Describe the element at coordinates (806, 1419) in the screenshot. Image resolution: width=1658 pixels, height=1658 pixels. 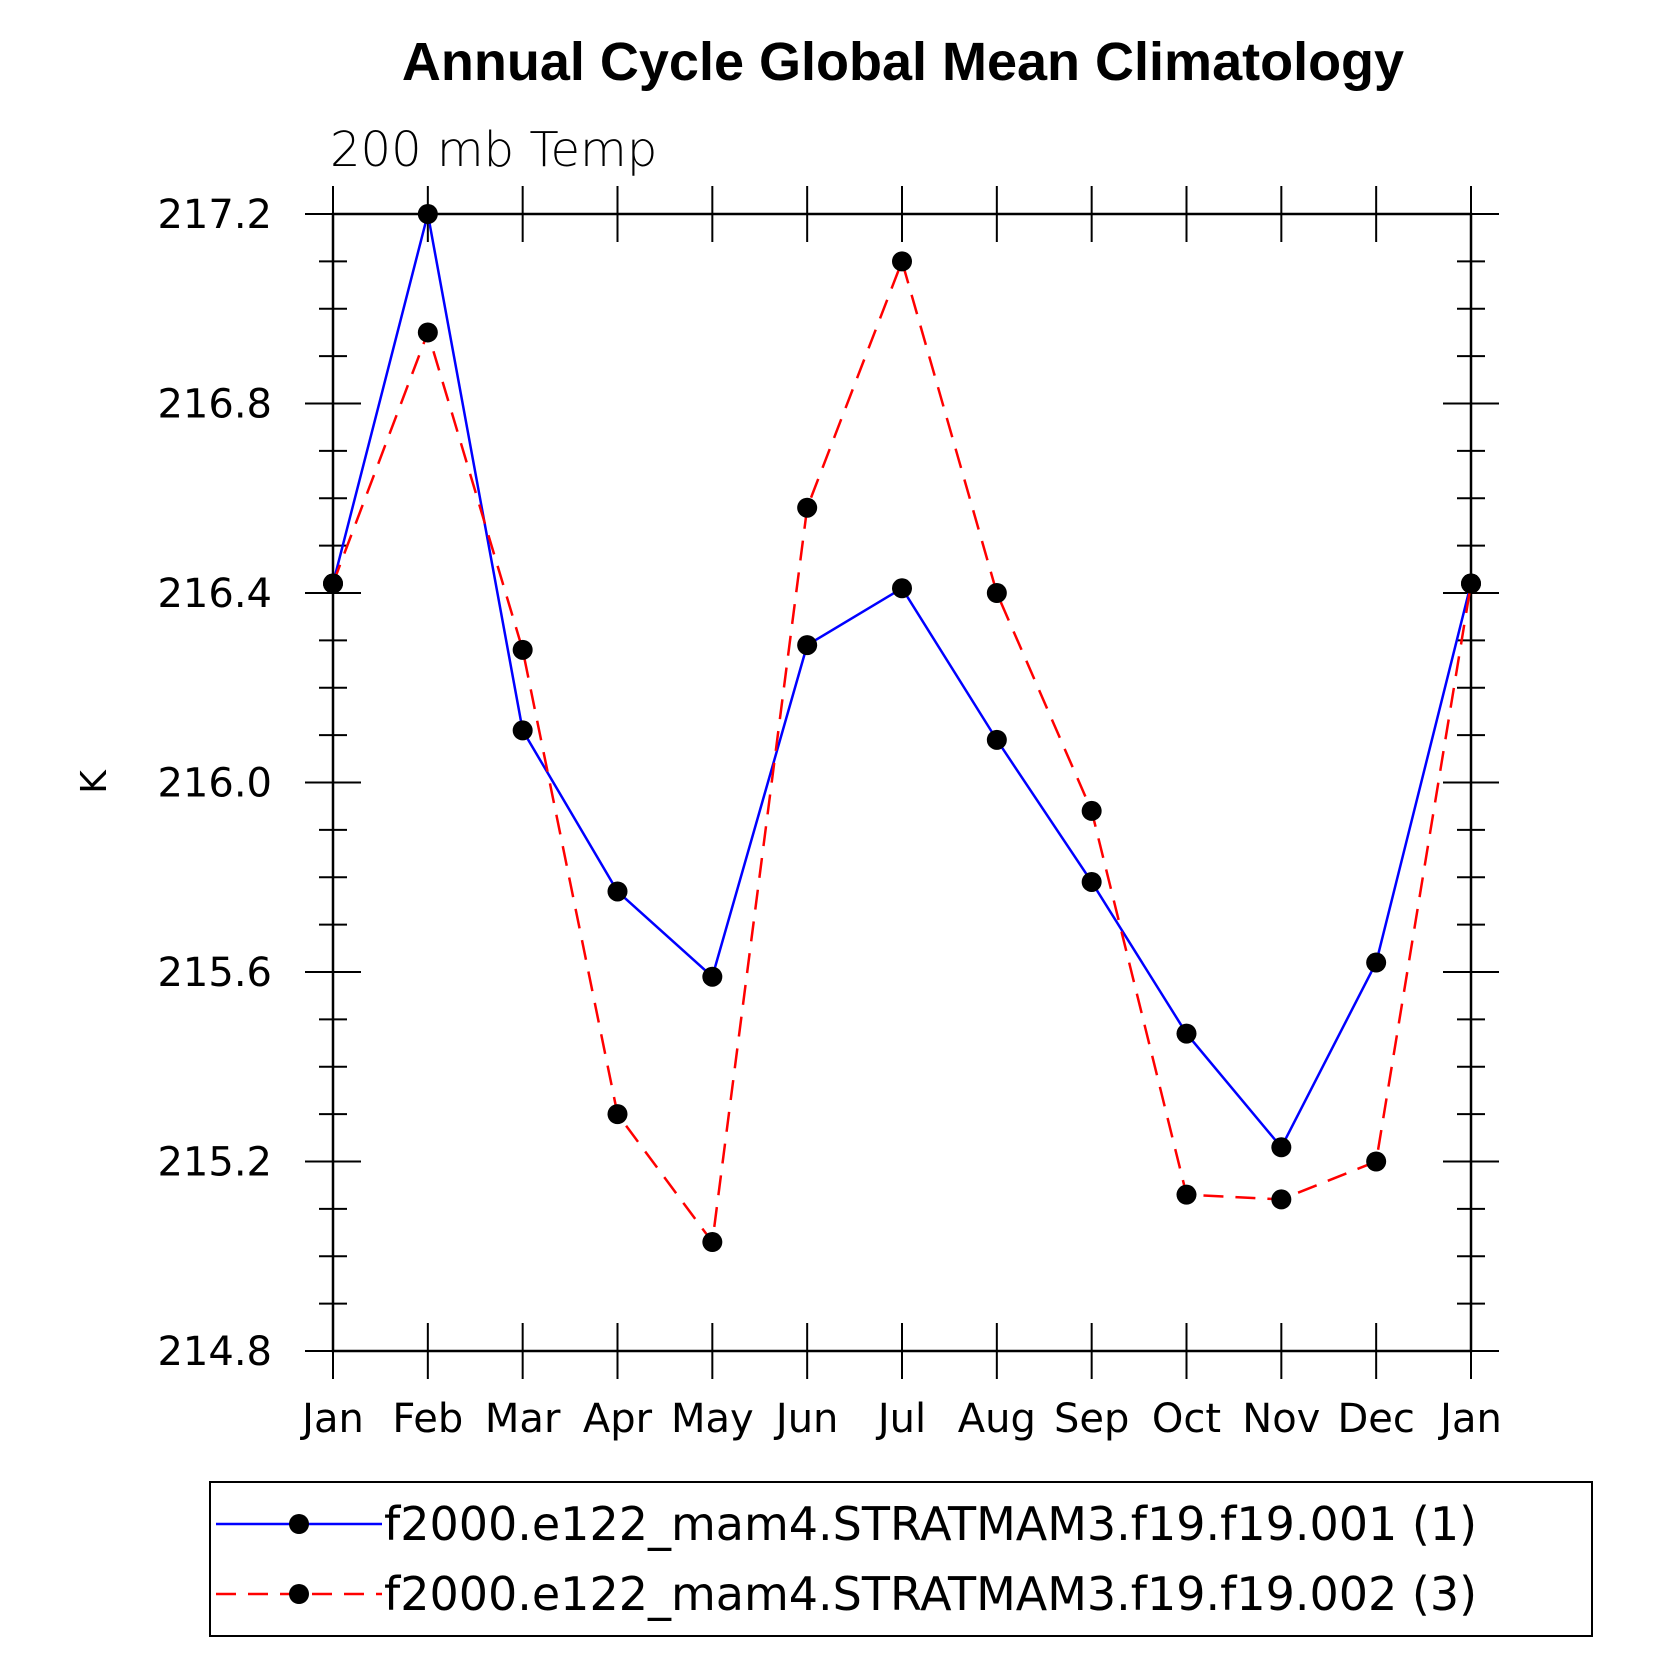
I see `x-tick-label: Jun` at that location.